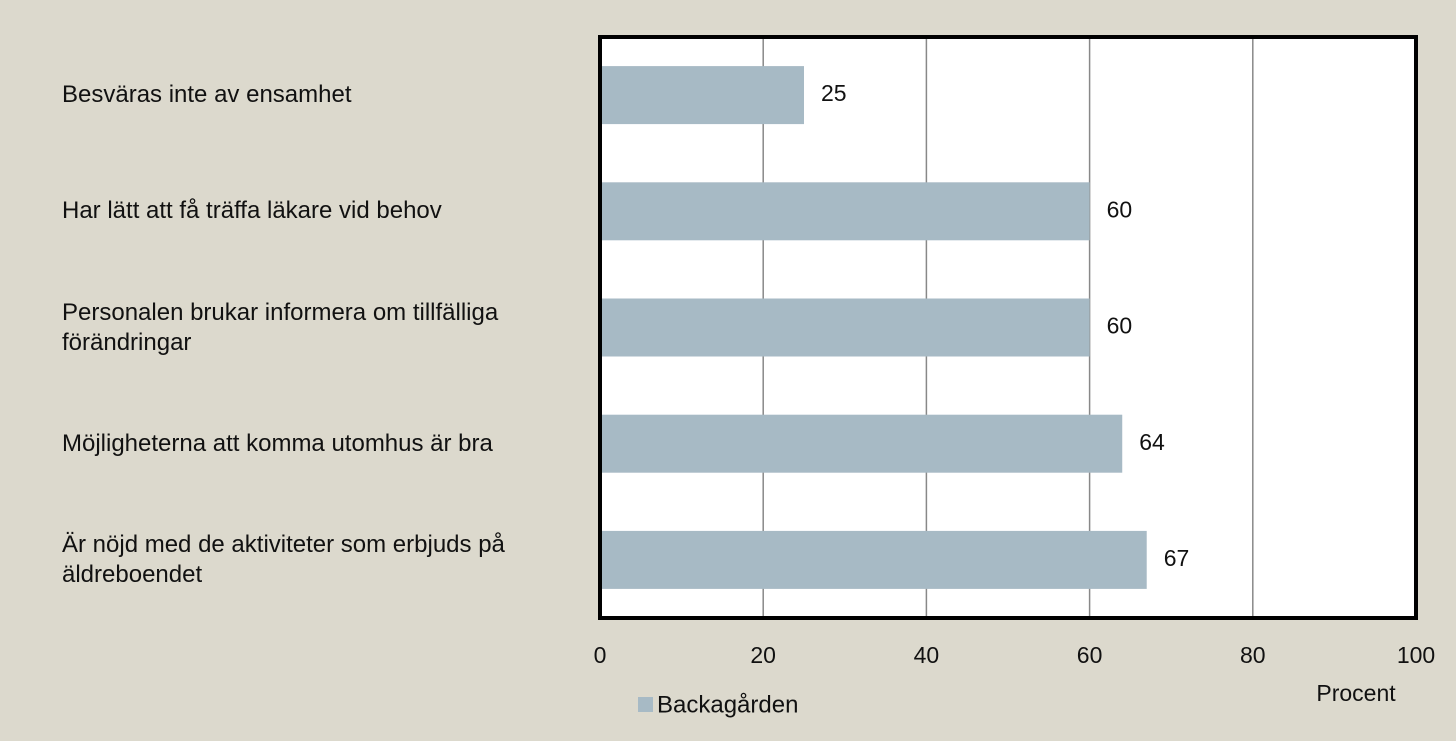 This screenshot has height=741, width=1456. I want to click on legend-label: Backagården, so click(727, 704).